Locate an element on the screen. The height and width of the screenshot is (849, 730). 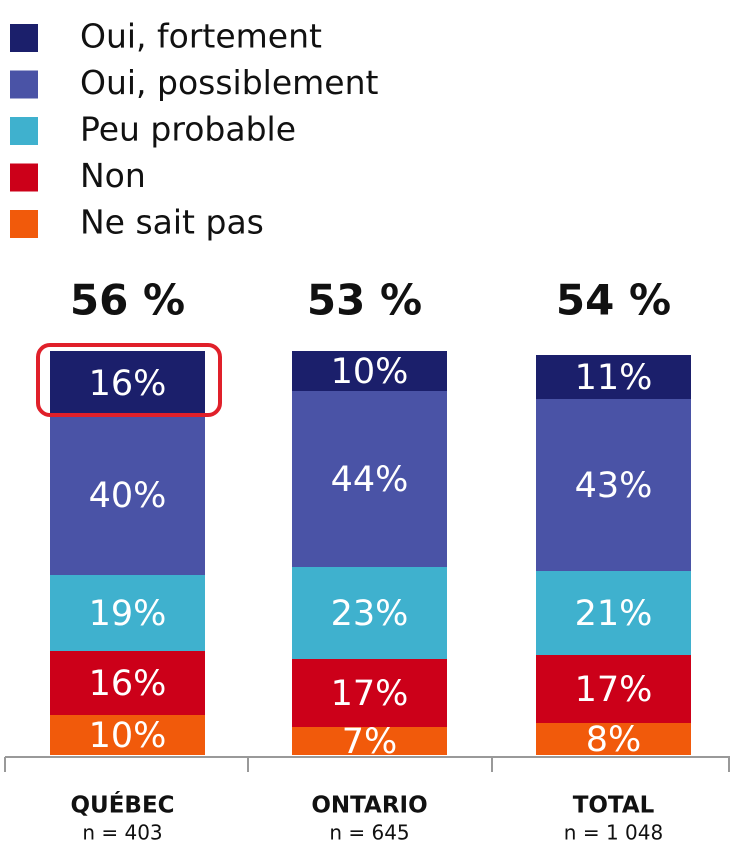
category-note: n = 403 is located at coordinates (122, 833).